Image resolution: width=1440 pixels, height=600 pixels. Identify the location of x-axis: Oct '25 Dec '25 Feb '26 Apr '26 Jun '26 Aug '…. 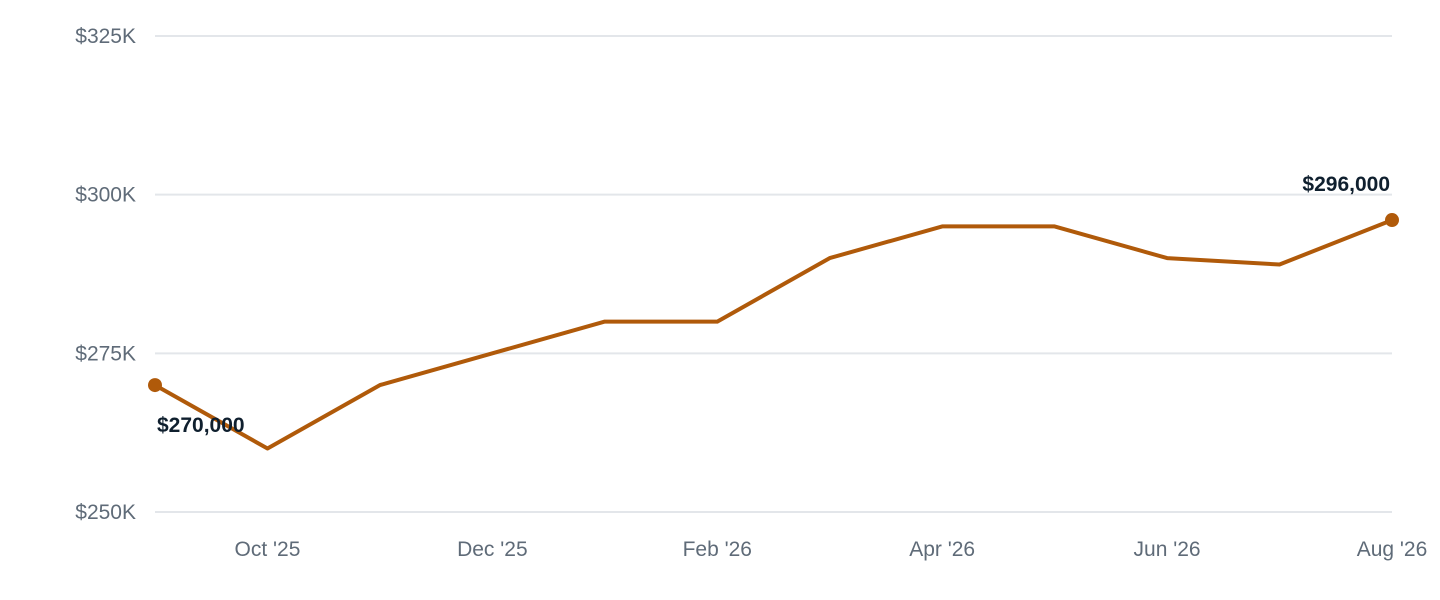
(831, 549).